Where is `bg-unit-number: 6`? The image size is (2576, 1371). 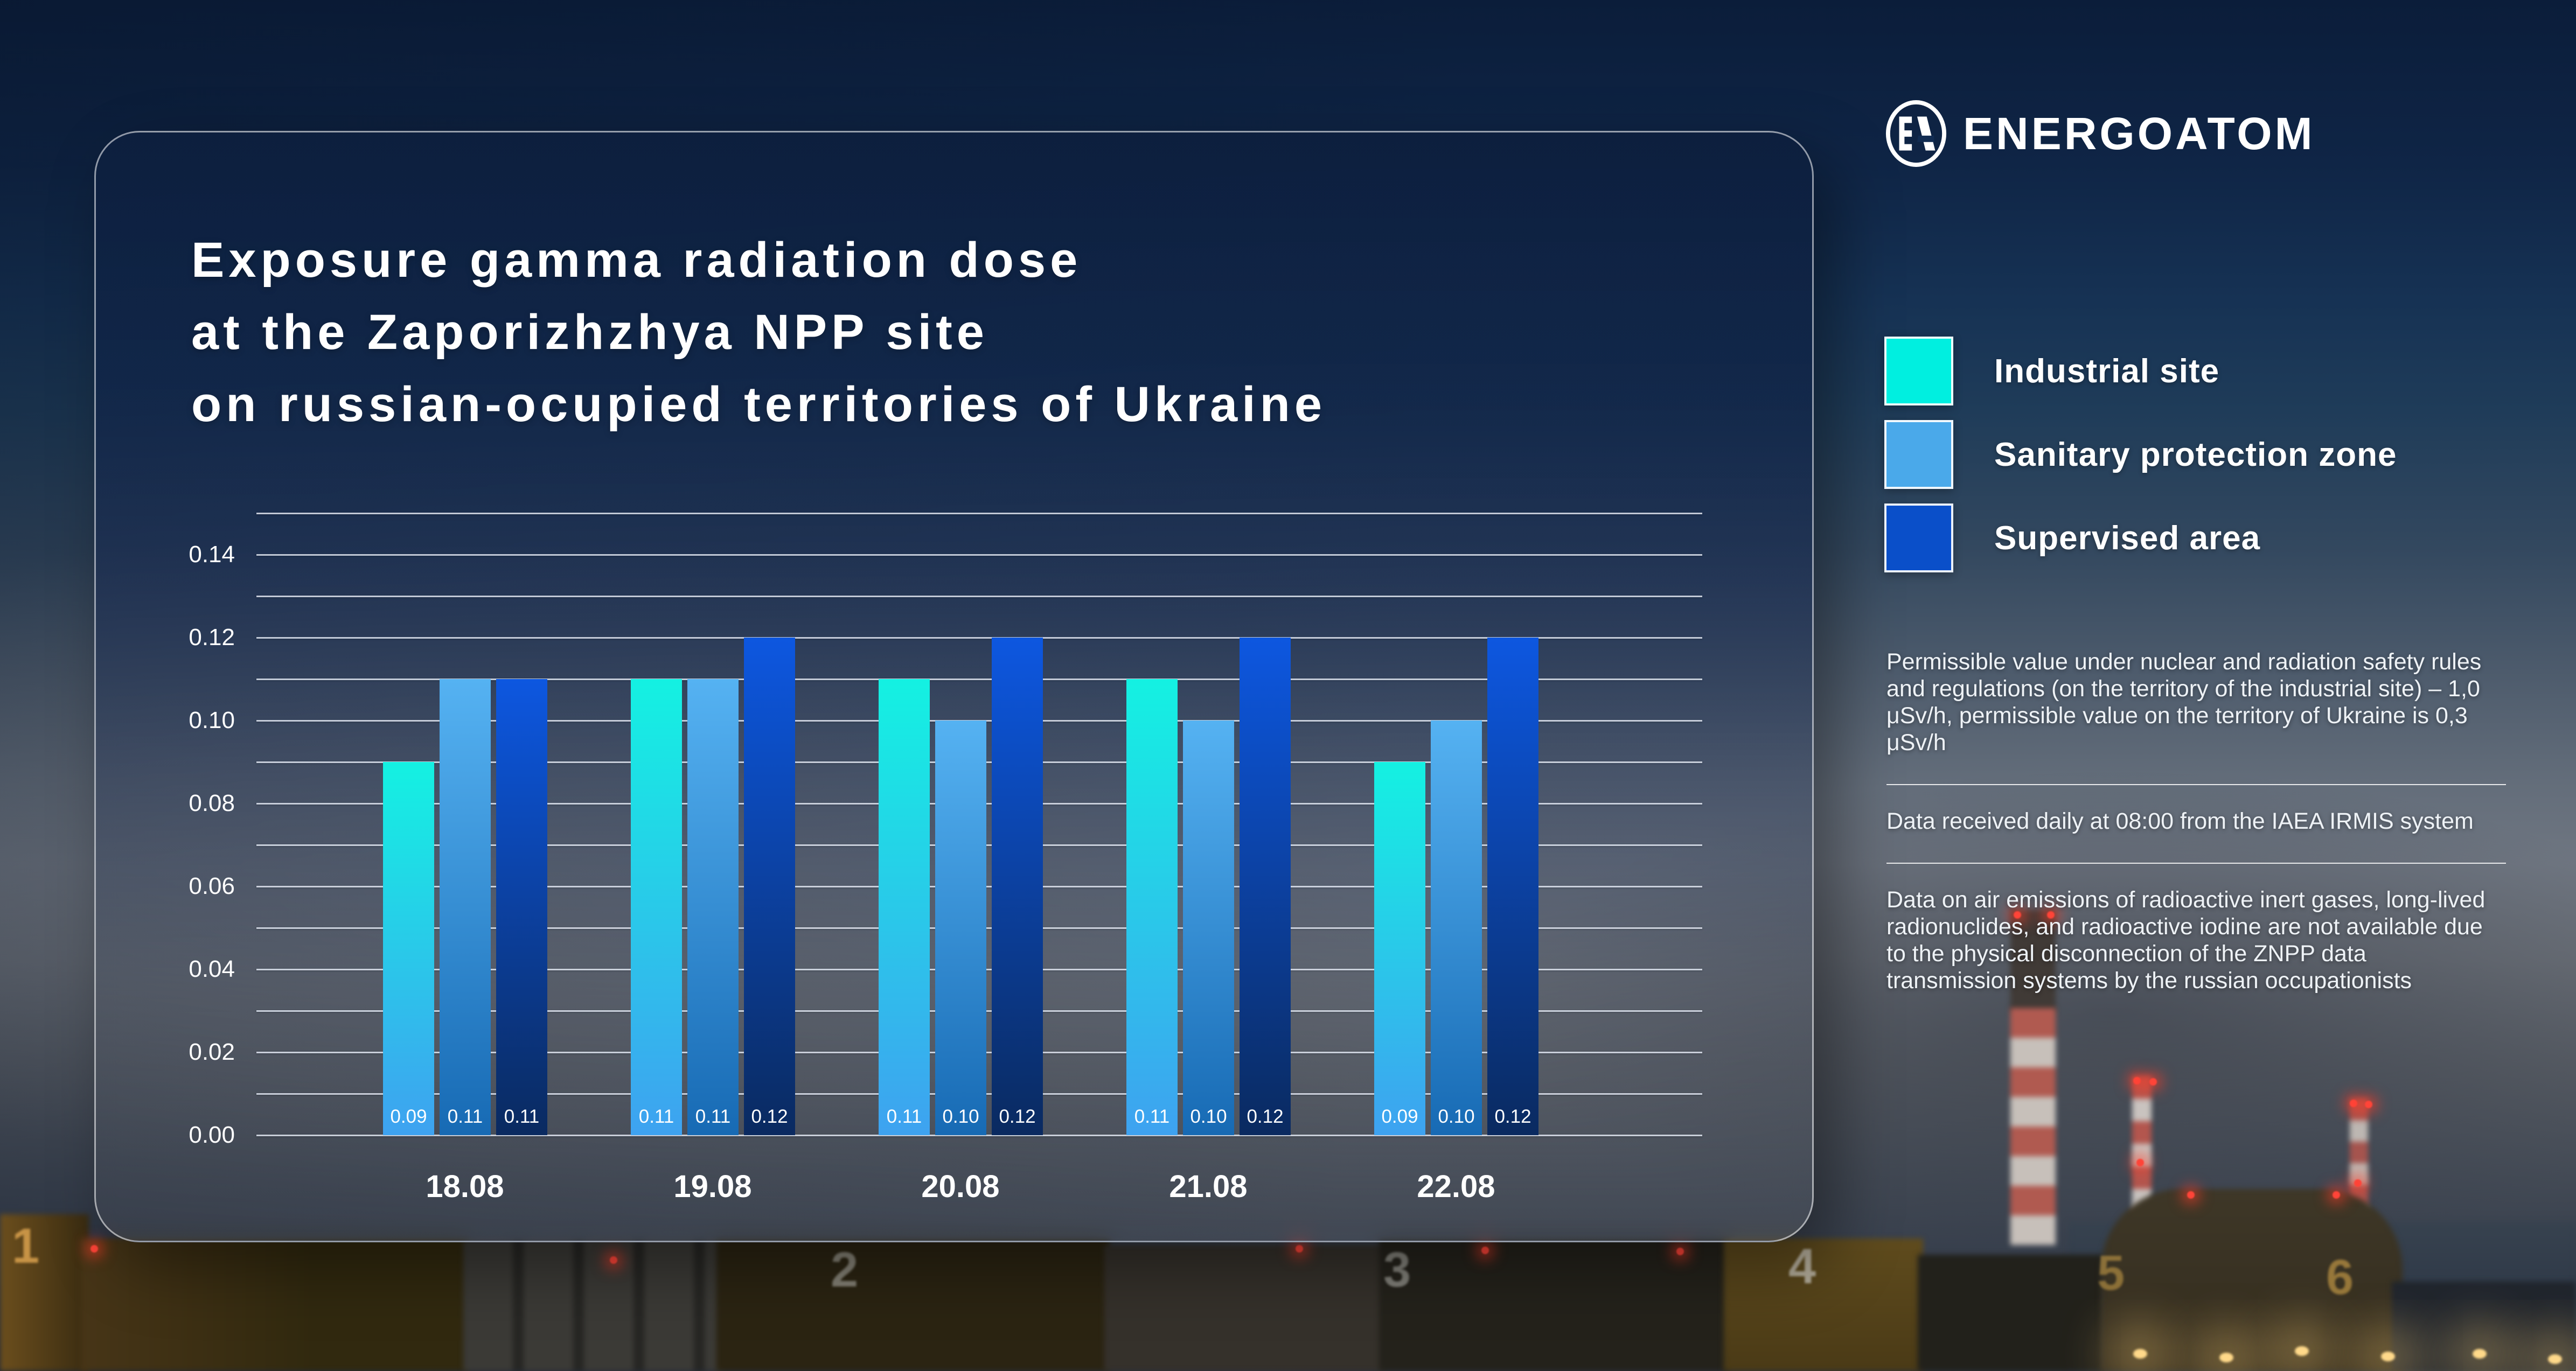
bg-unit-number: 6 is located at coordinates (2340, 1278).